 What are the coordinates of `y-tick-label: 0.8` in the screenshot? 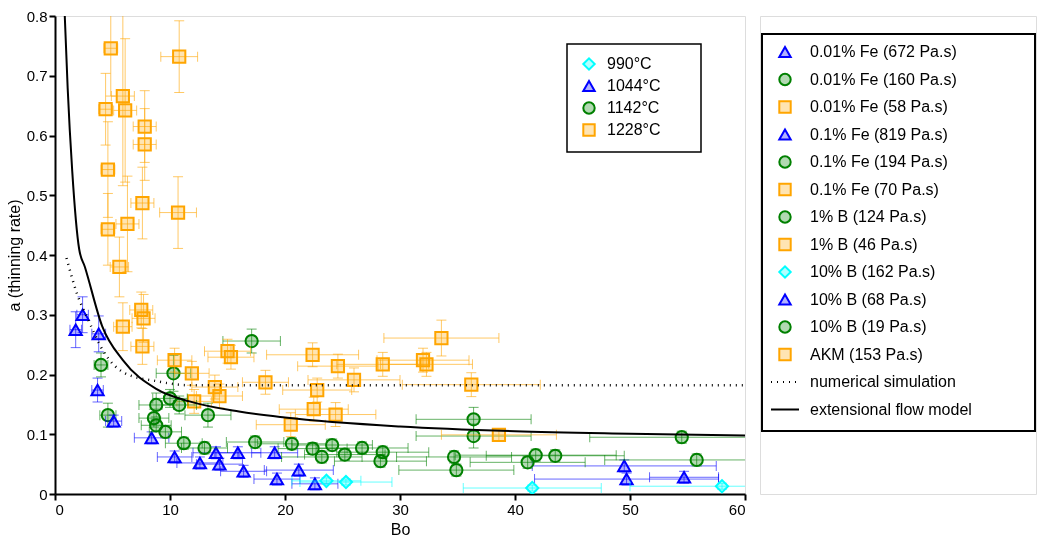 It's located at (37, 16).